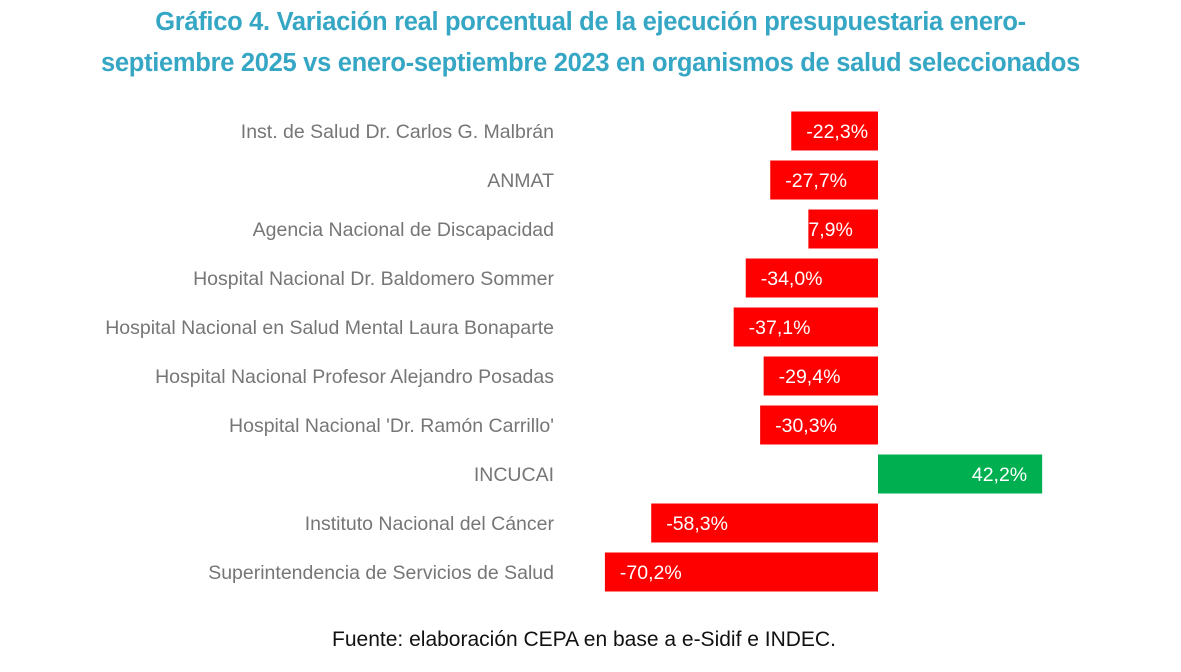  I want to click on data-label: -70,2%, so click(651, 573).